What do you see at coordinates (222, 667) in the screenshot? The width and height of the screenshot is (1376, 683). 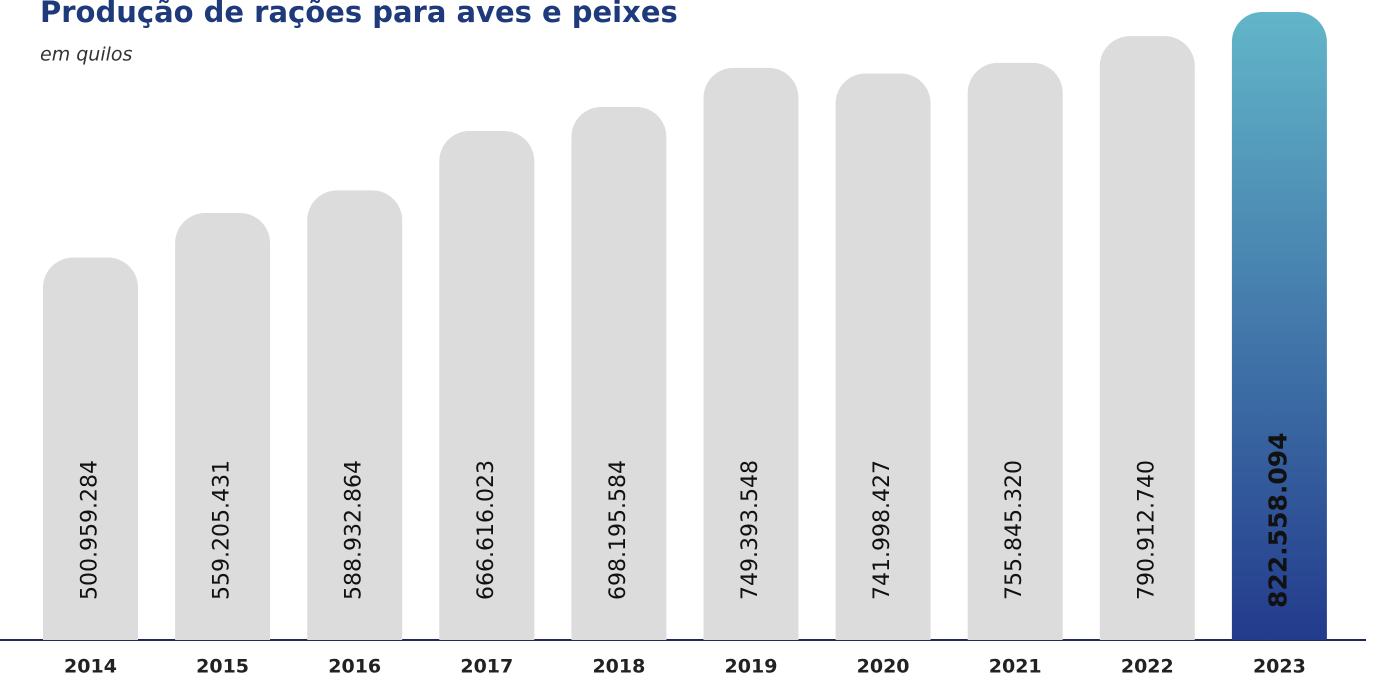 I see `x-tick-label: 2015` at bounding box center [222, 667].